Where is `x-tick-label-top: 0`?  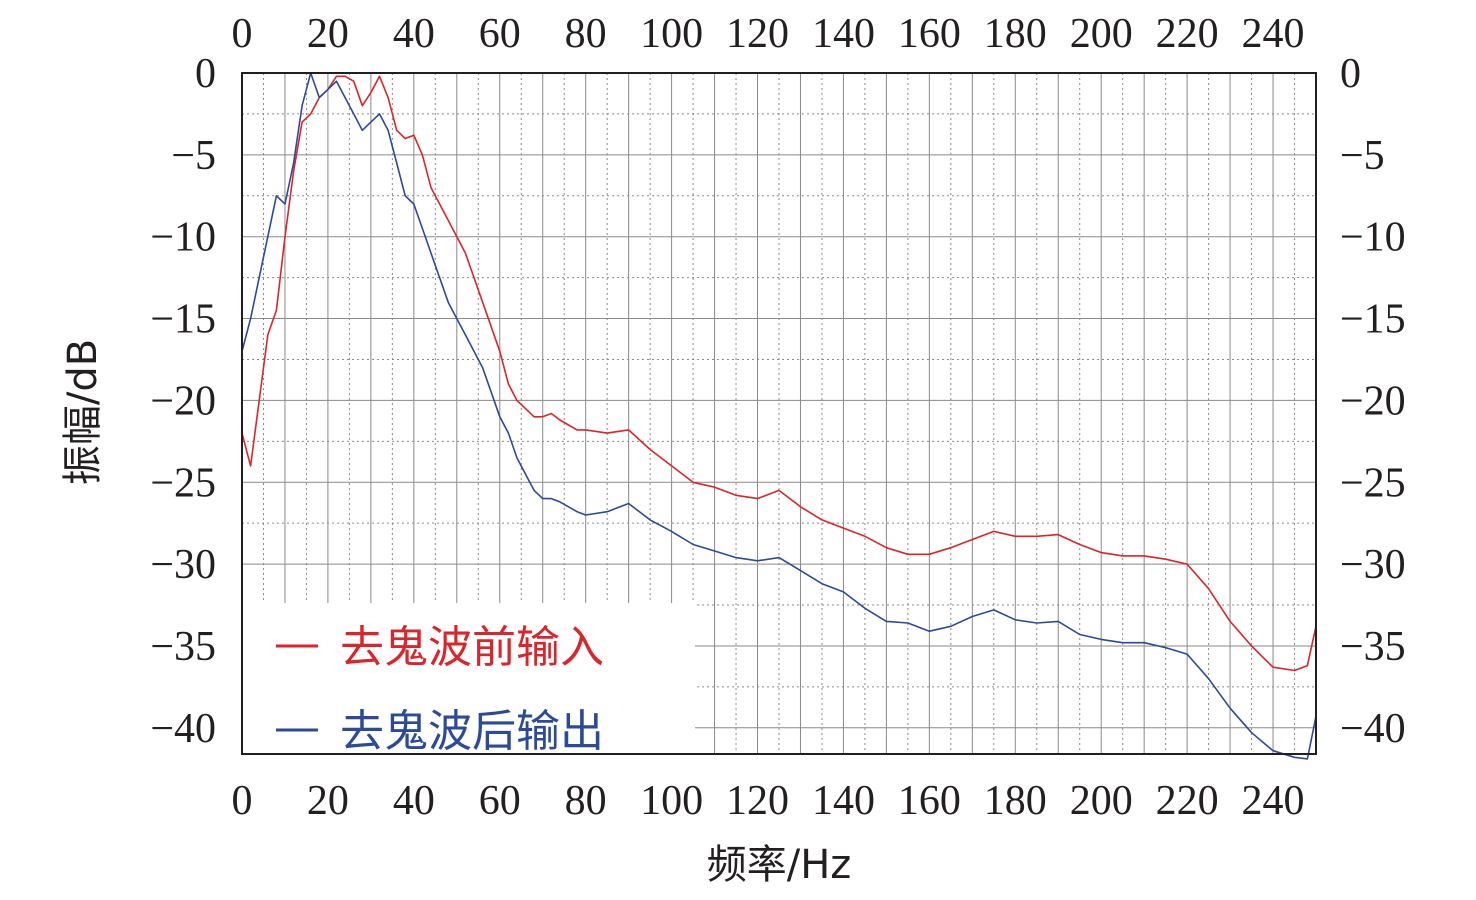
x-tick-label-top: 0 is located at coordinates (242, 34).